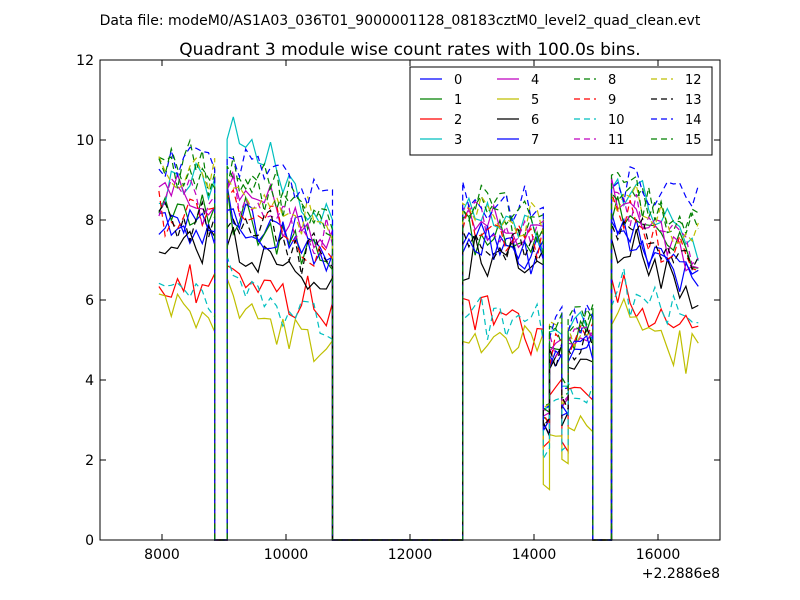 This screenshot has width=800, height=600. Describe the element at coordinates (612, 80) in the screenshot. I see `legend-label-8: 8` at that location.